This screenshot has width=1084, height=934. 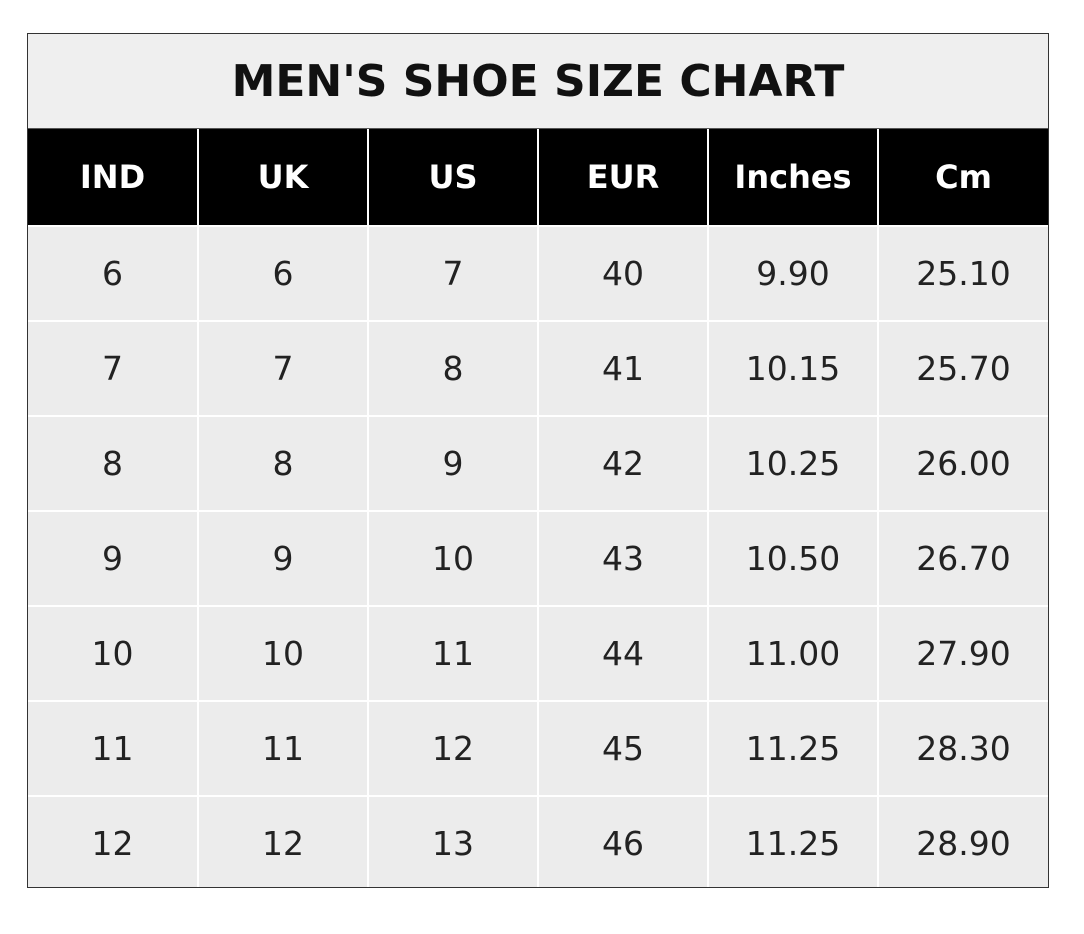 I want to click on cell-us: 13, so click(x=453, y=841).